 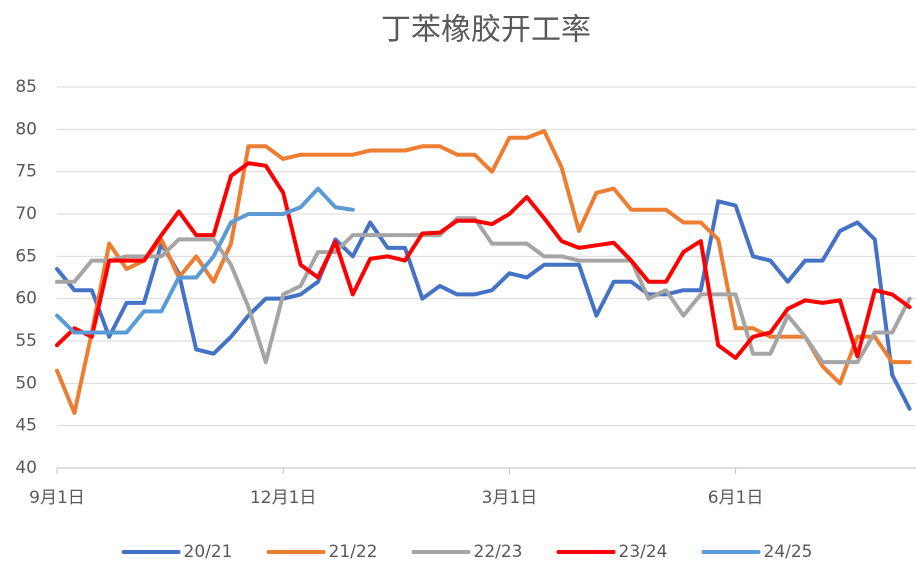 What do you see at coordinates (26, 341) in the screenshot?
I see `y-tick-label: 55` at bounding box center [26, 341].